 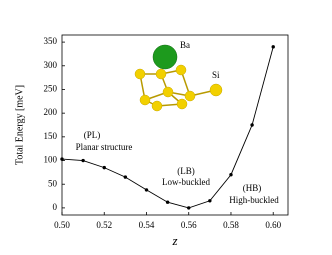 What do you see at coordinates (185, 45) in the screenshot?
I see `annotation: Ba` at bounding box center [185, 45].